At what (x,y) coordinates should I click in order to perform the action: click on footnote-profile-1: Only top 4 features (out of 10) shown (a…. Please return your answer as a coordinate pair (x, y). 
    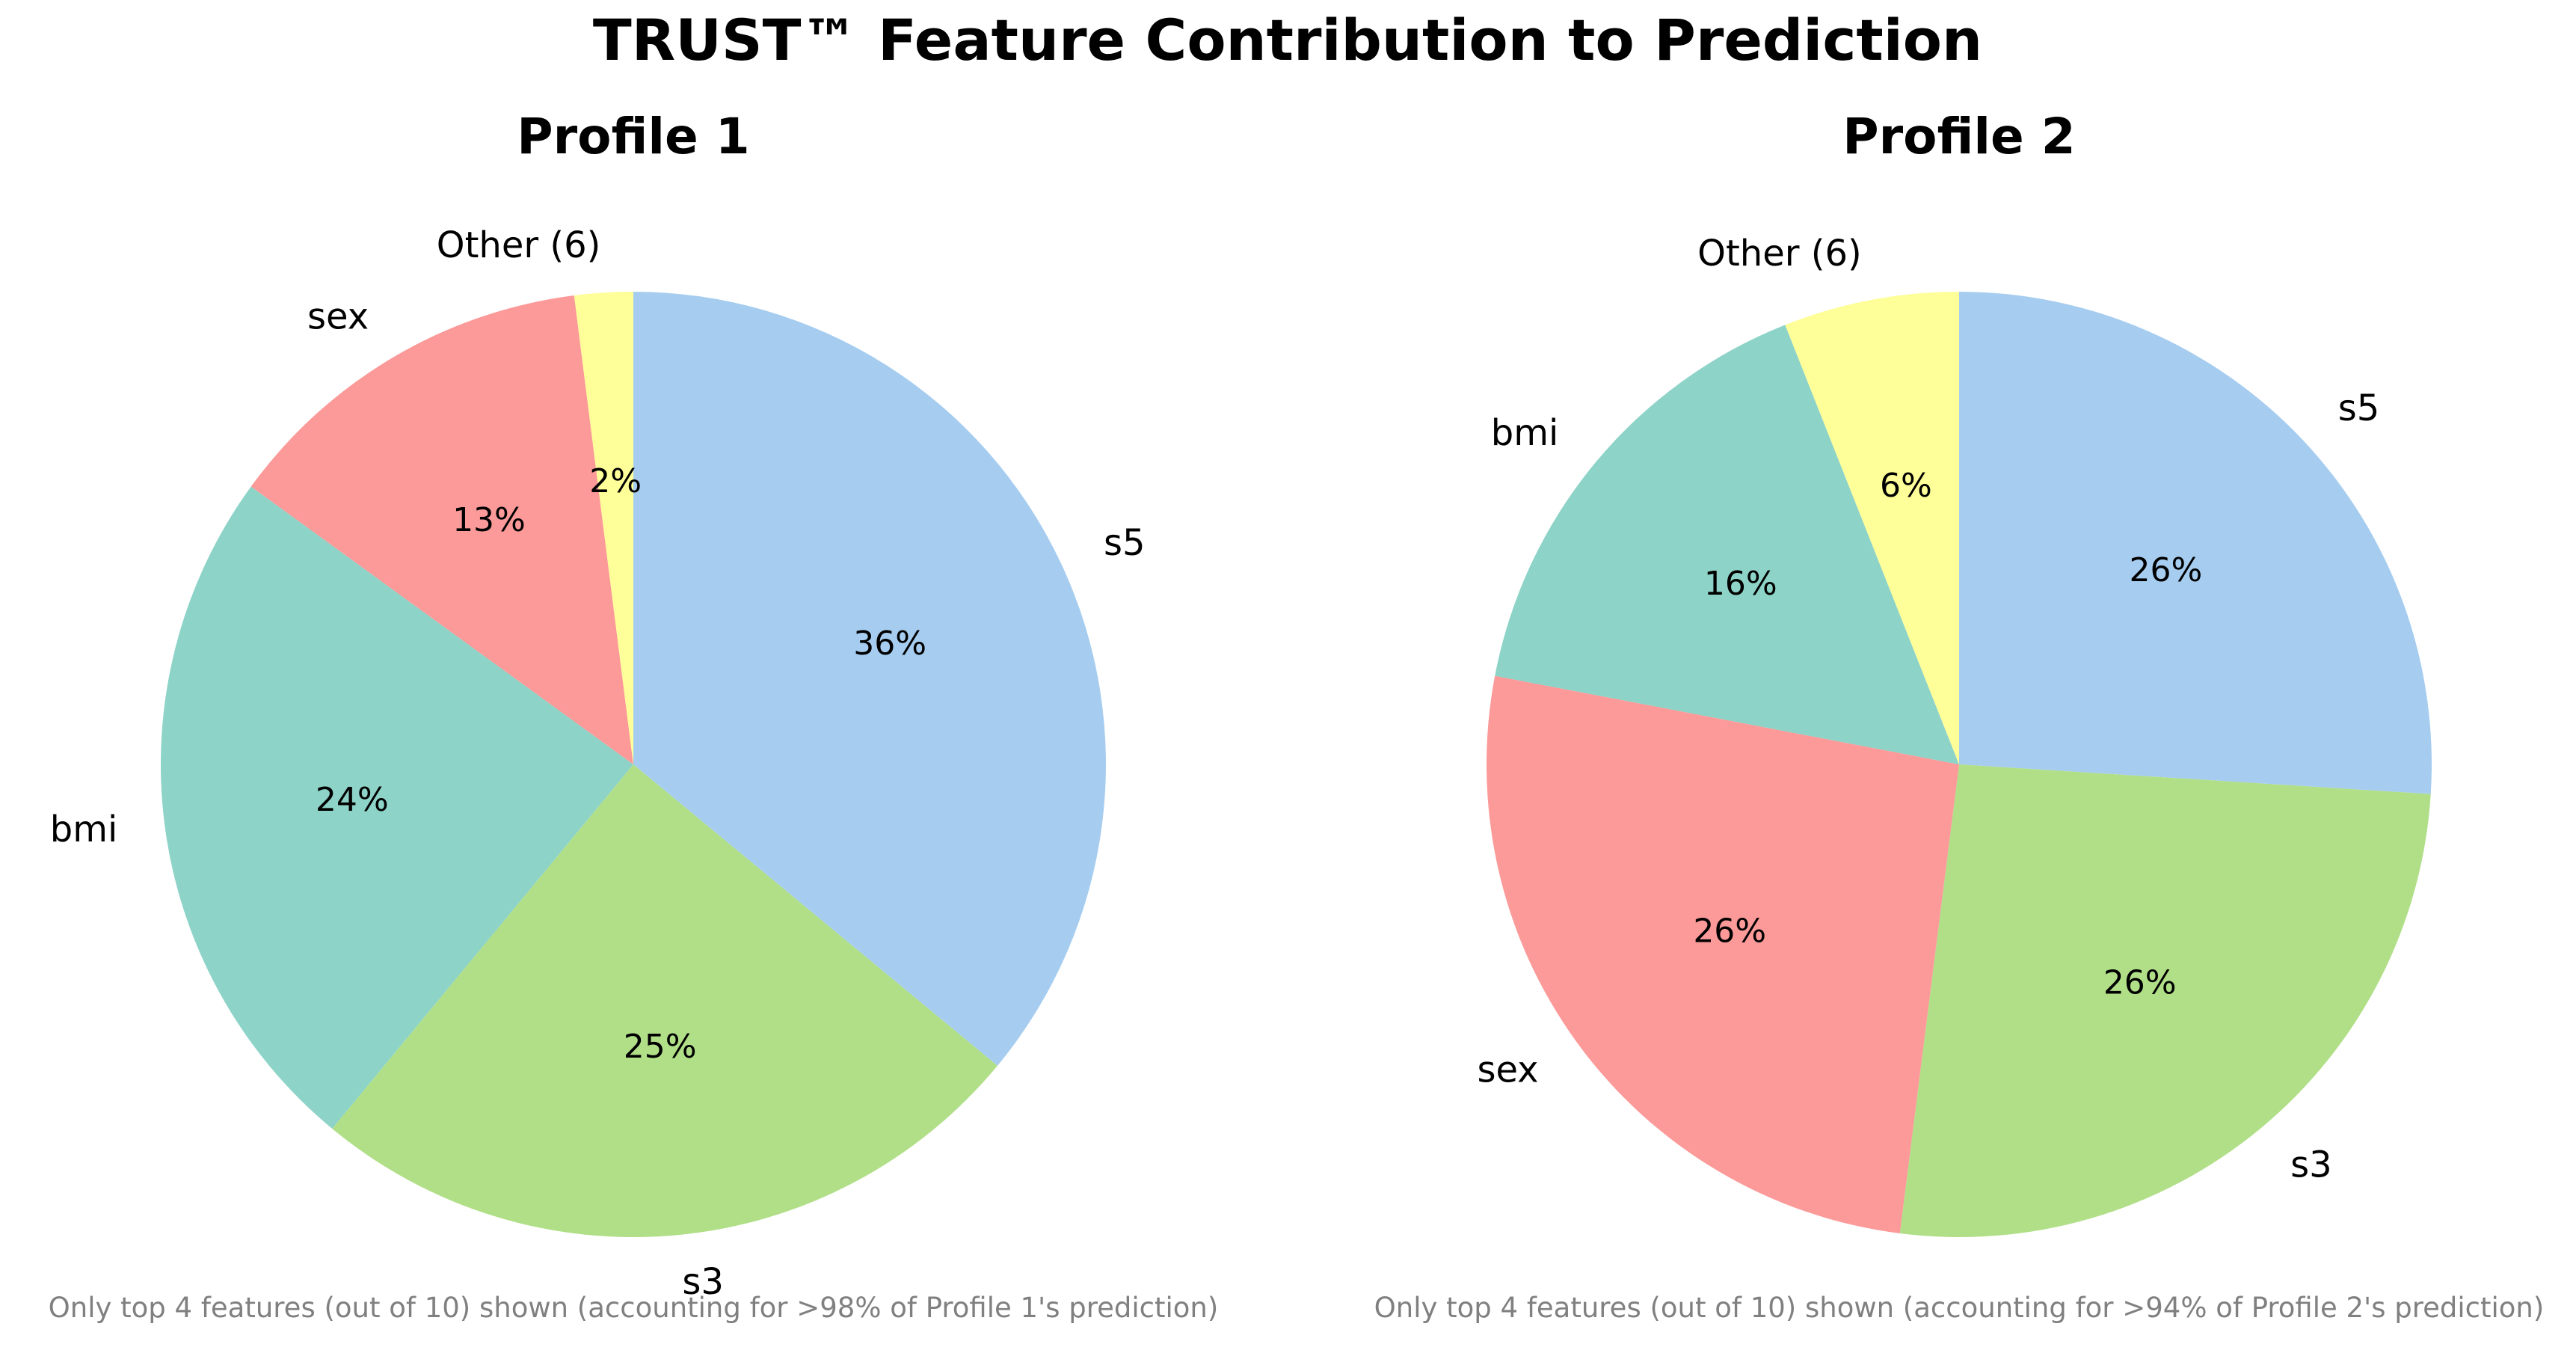
    Looking at the image, I should click on (634, 1308).